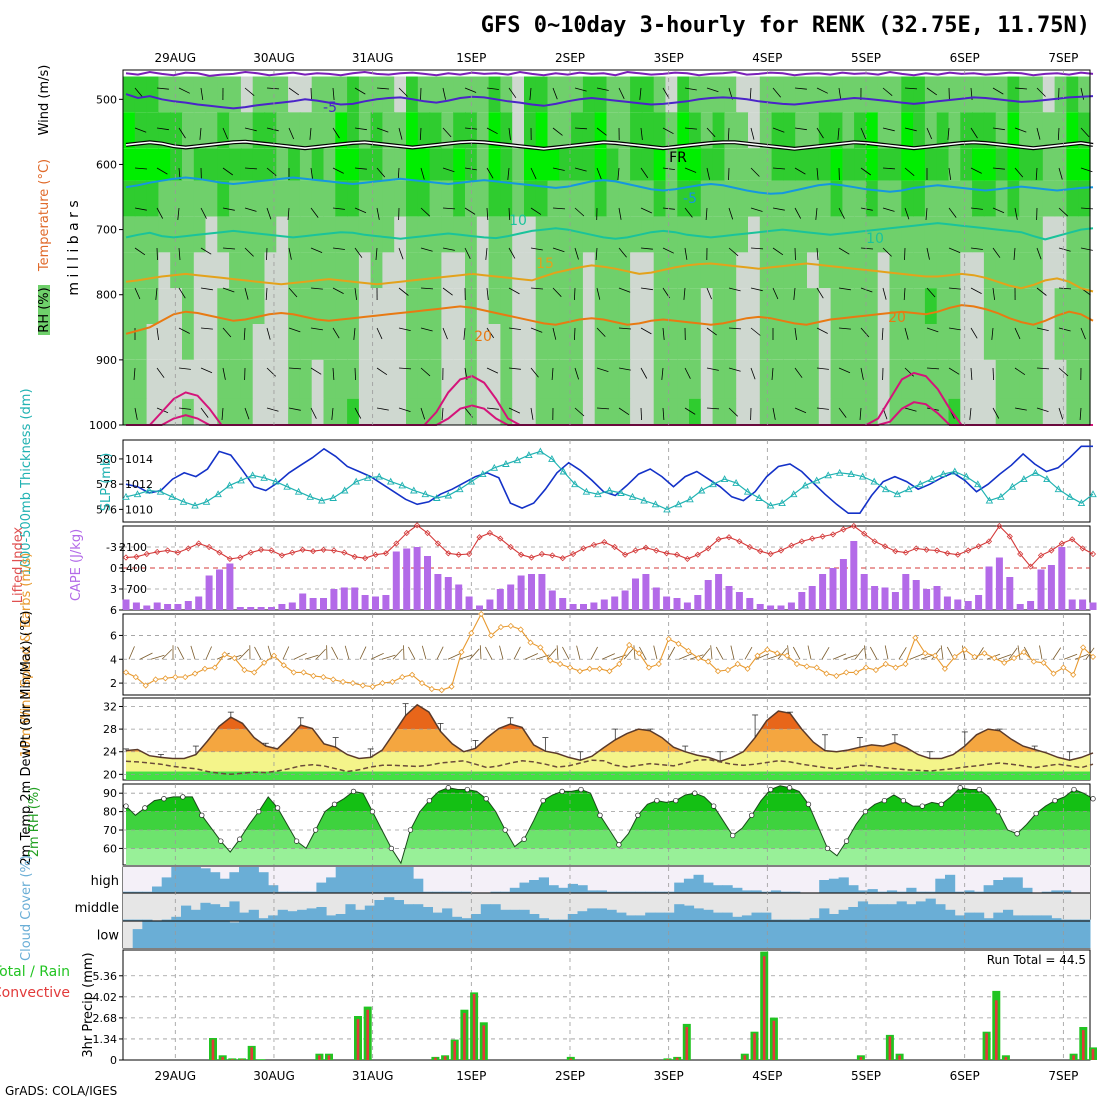 The height and width of the screenshot is (1100, 1100). Describe the element at coordinates (103, 425) in the screenshot. I see `pressure-ytick-label: 1000` at that location.